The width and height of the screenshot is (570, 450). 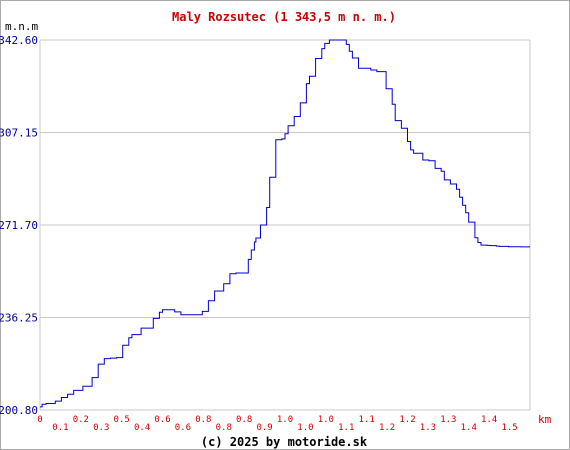 I want to click on x-tick-label-secondary: 1.2, so click(x=387, y=428).